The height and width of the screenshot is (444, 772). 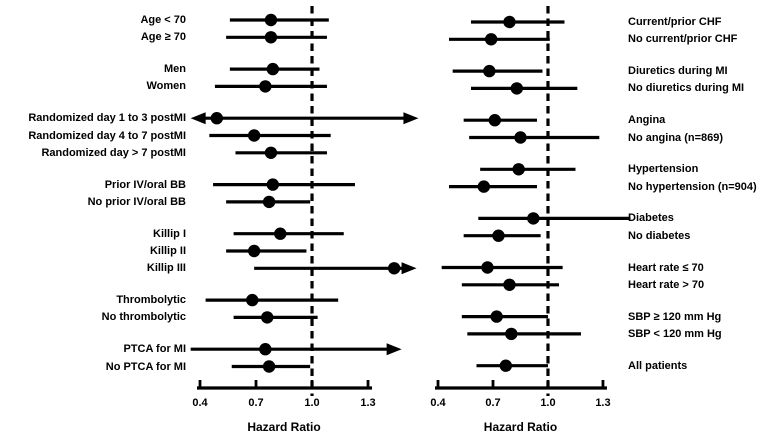 What do you see at coordinates (145, 184) in the screenshot?
I see `row-label: Prior IV/oral BB` at bounding box center [145, 184].